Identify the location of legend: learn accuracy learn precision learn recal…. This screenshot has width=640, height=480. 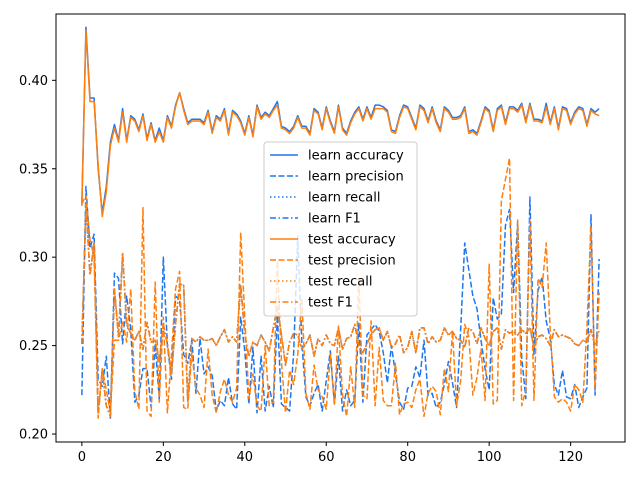
(340, 229).